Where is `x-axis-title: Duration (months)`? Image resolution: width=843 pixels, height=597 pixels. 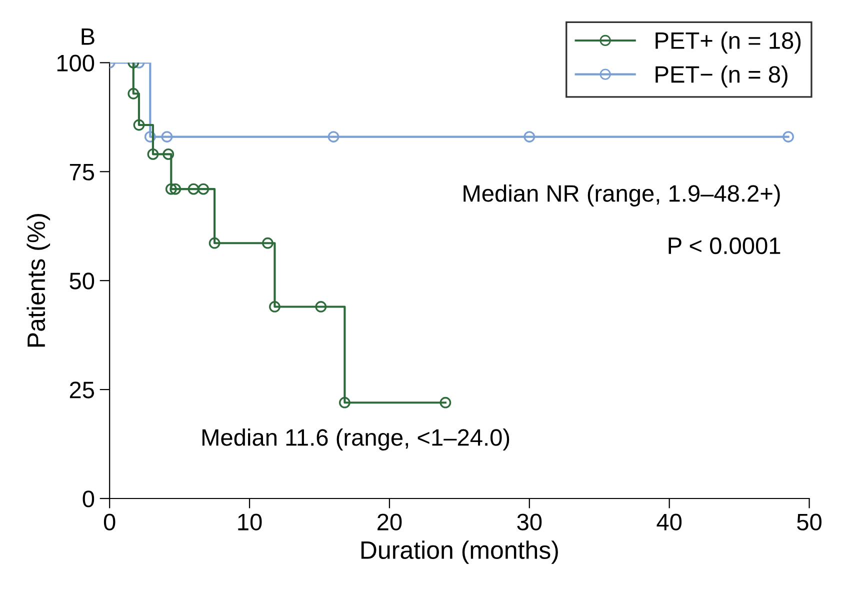
x-axis-title: Duration (months) is located at coordinates (459, 552).